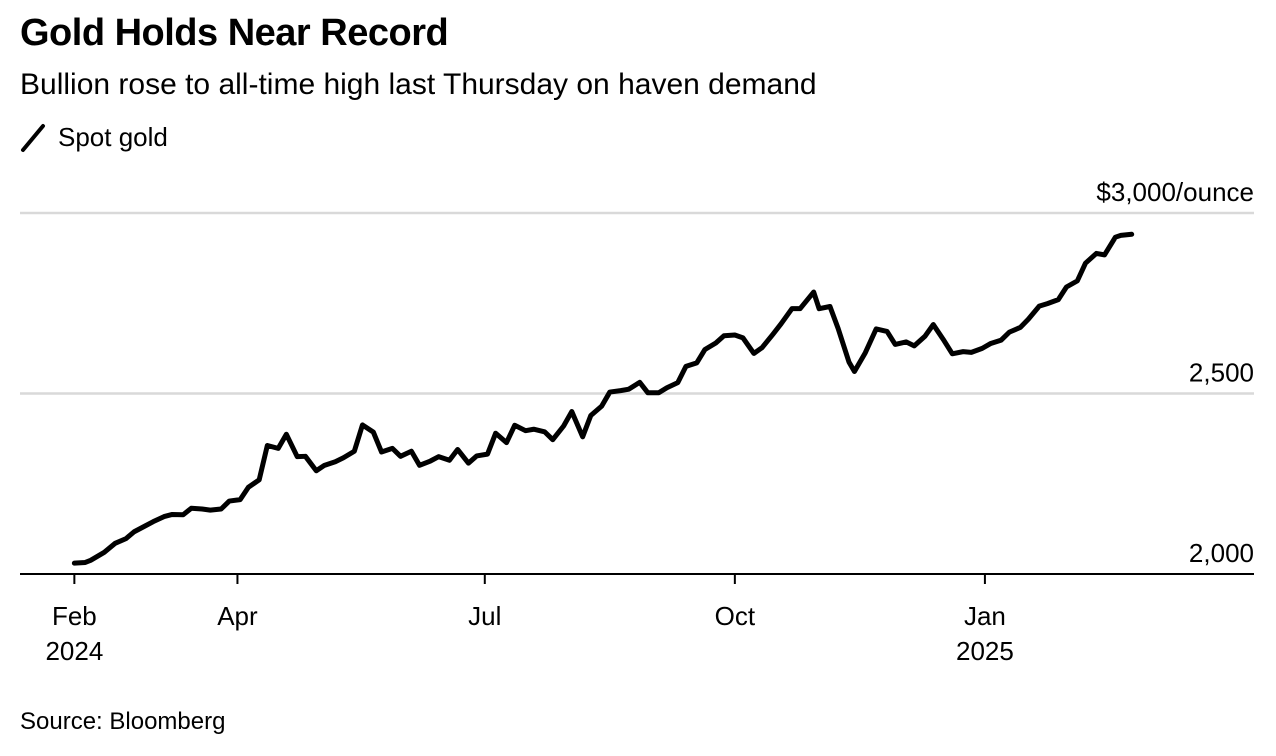 This screenshot has width=1276, height=756. I want to click on x-tick-sublabel: 2024, so click(74, 651).